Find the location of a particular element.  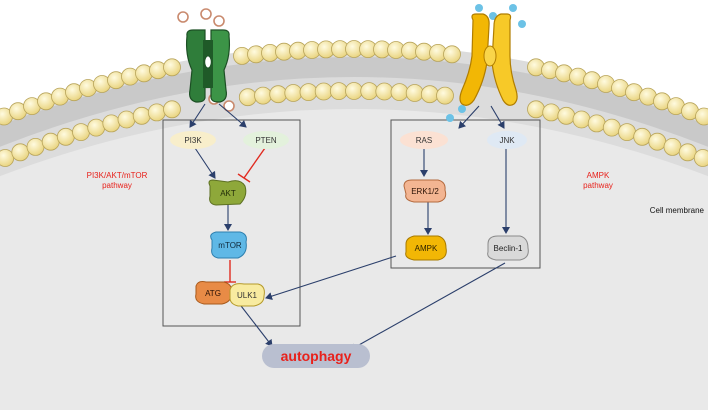

pten-node is located at coordinates (266, 140).